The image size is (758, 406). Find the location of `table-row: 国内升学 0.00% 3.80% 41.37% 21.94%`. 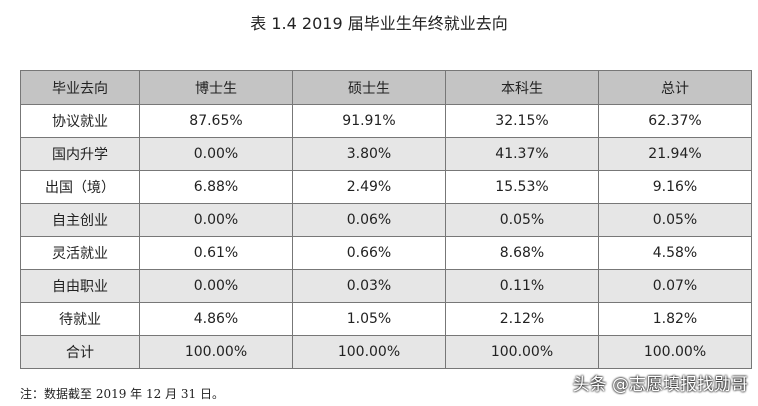

table-row: 国内升学 0.00% 3.80% 41.37% 21.94% is located at coordinates (386, 154).